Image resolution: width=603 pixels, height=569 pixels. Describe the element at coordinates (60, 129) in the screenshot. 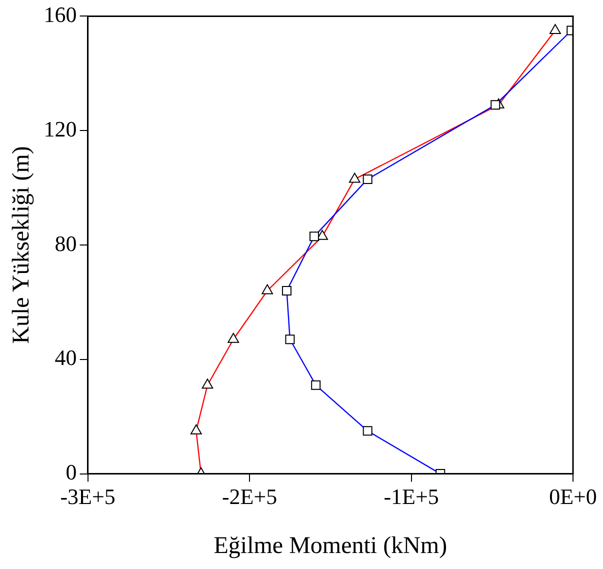

I see `y-tick-label: 120` at that location.